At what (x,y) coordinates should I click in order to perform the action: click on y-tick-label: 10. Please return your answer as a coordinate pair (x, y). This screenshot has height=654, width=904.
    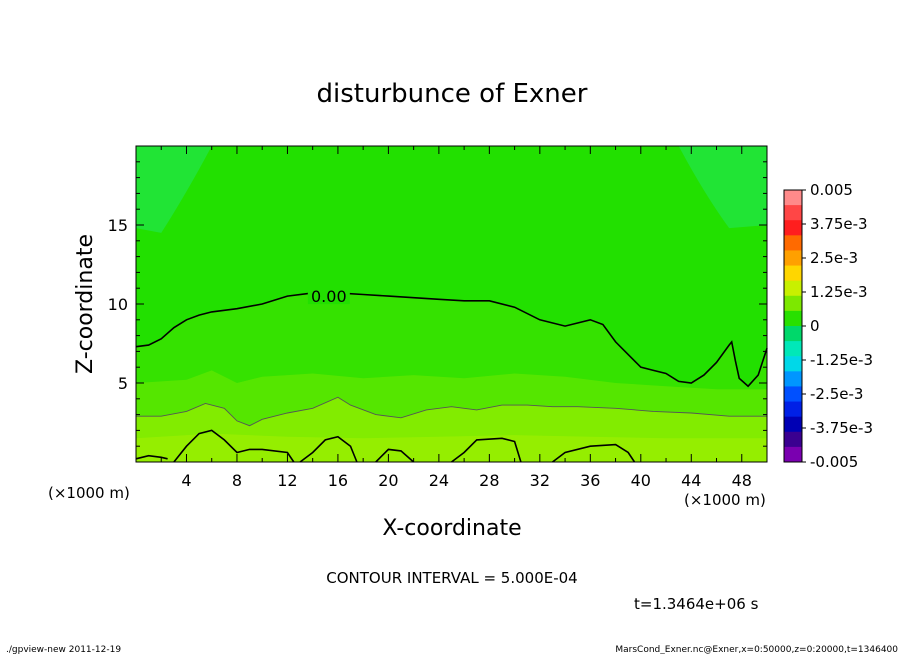
    Looking at the image, I should click on (118, 304).